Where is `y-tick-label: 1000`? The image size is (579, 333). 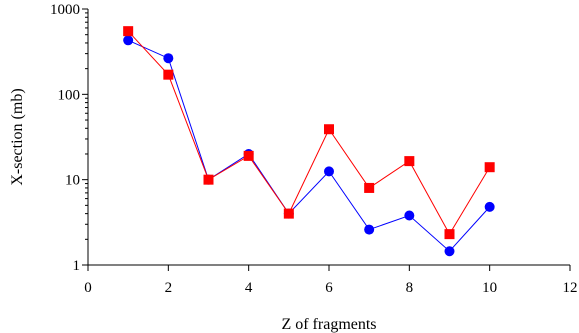
y-tick-label: 1000 is located at coordinates (65, 10).